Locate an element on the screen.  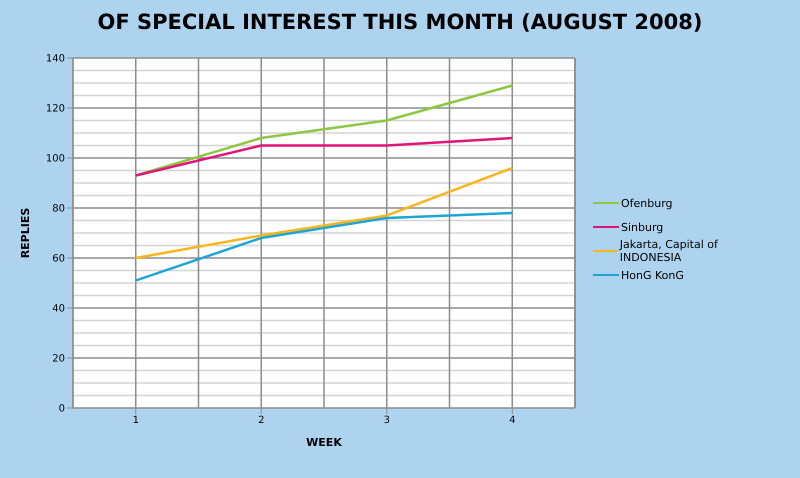
y-tick-label: 60 is located at coordinates (58, 259).